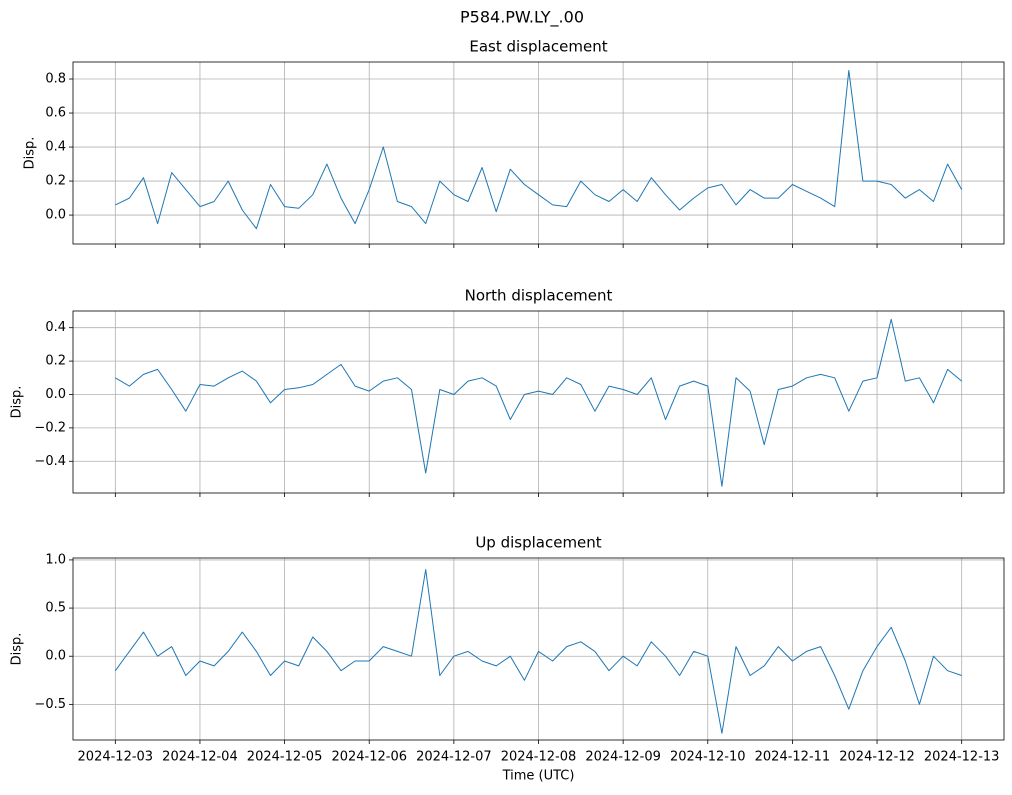 The image size is (1012, 795). I want to click on subplot-title: North displacement, so click(539, 296).